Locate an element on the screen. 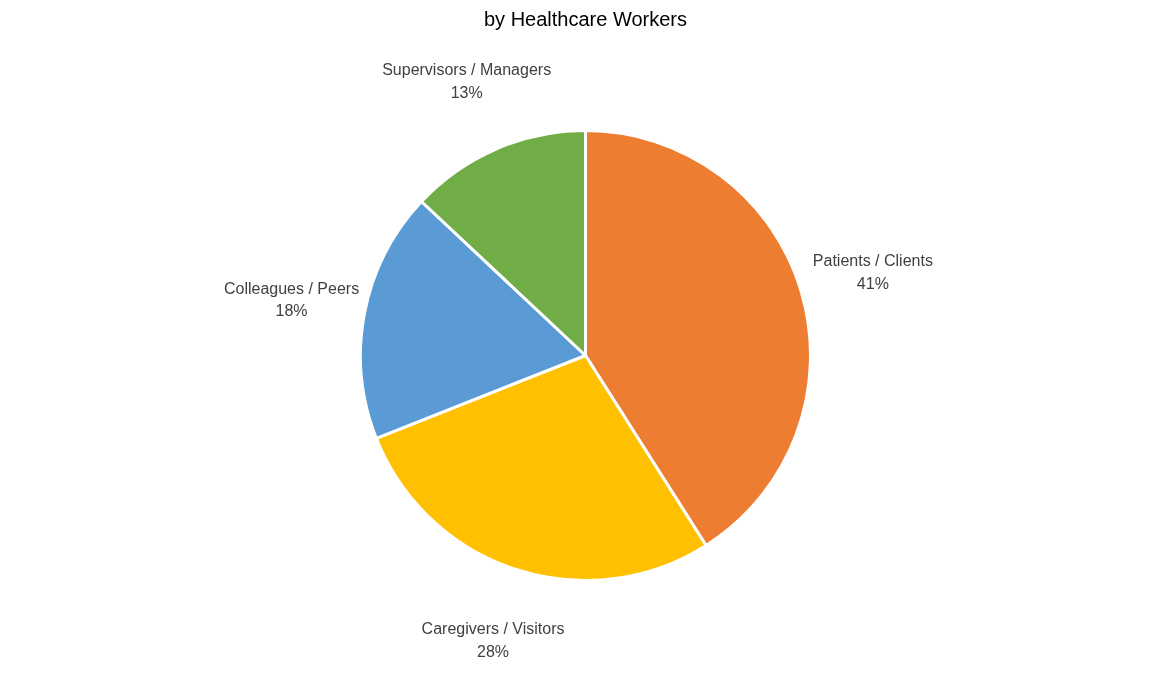 The width and height of the screenshot is (1159, 675). data-label: 18% is located at coordinates (291, 311).